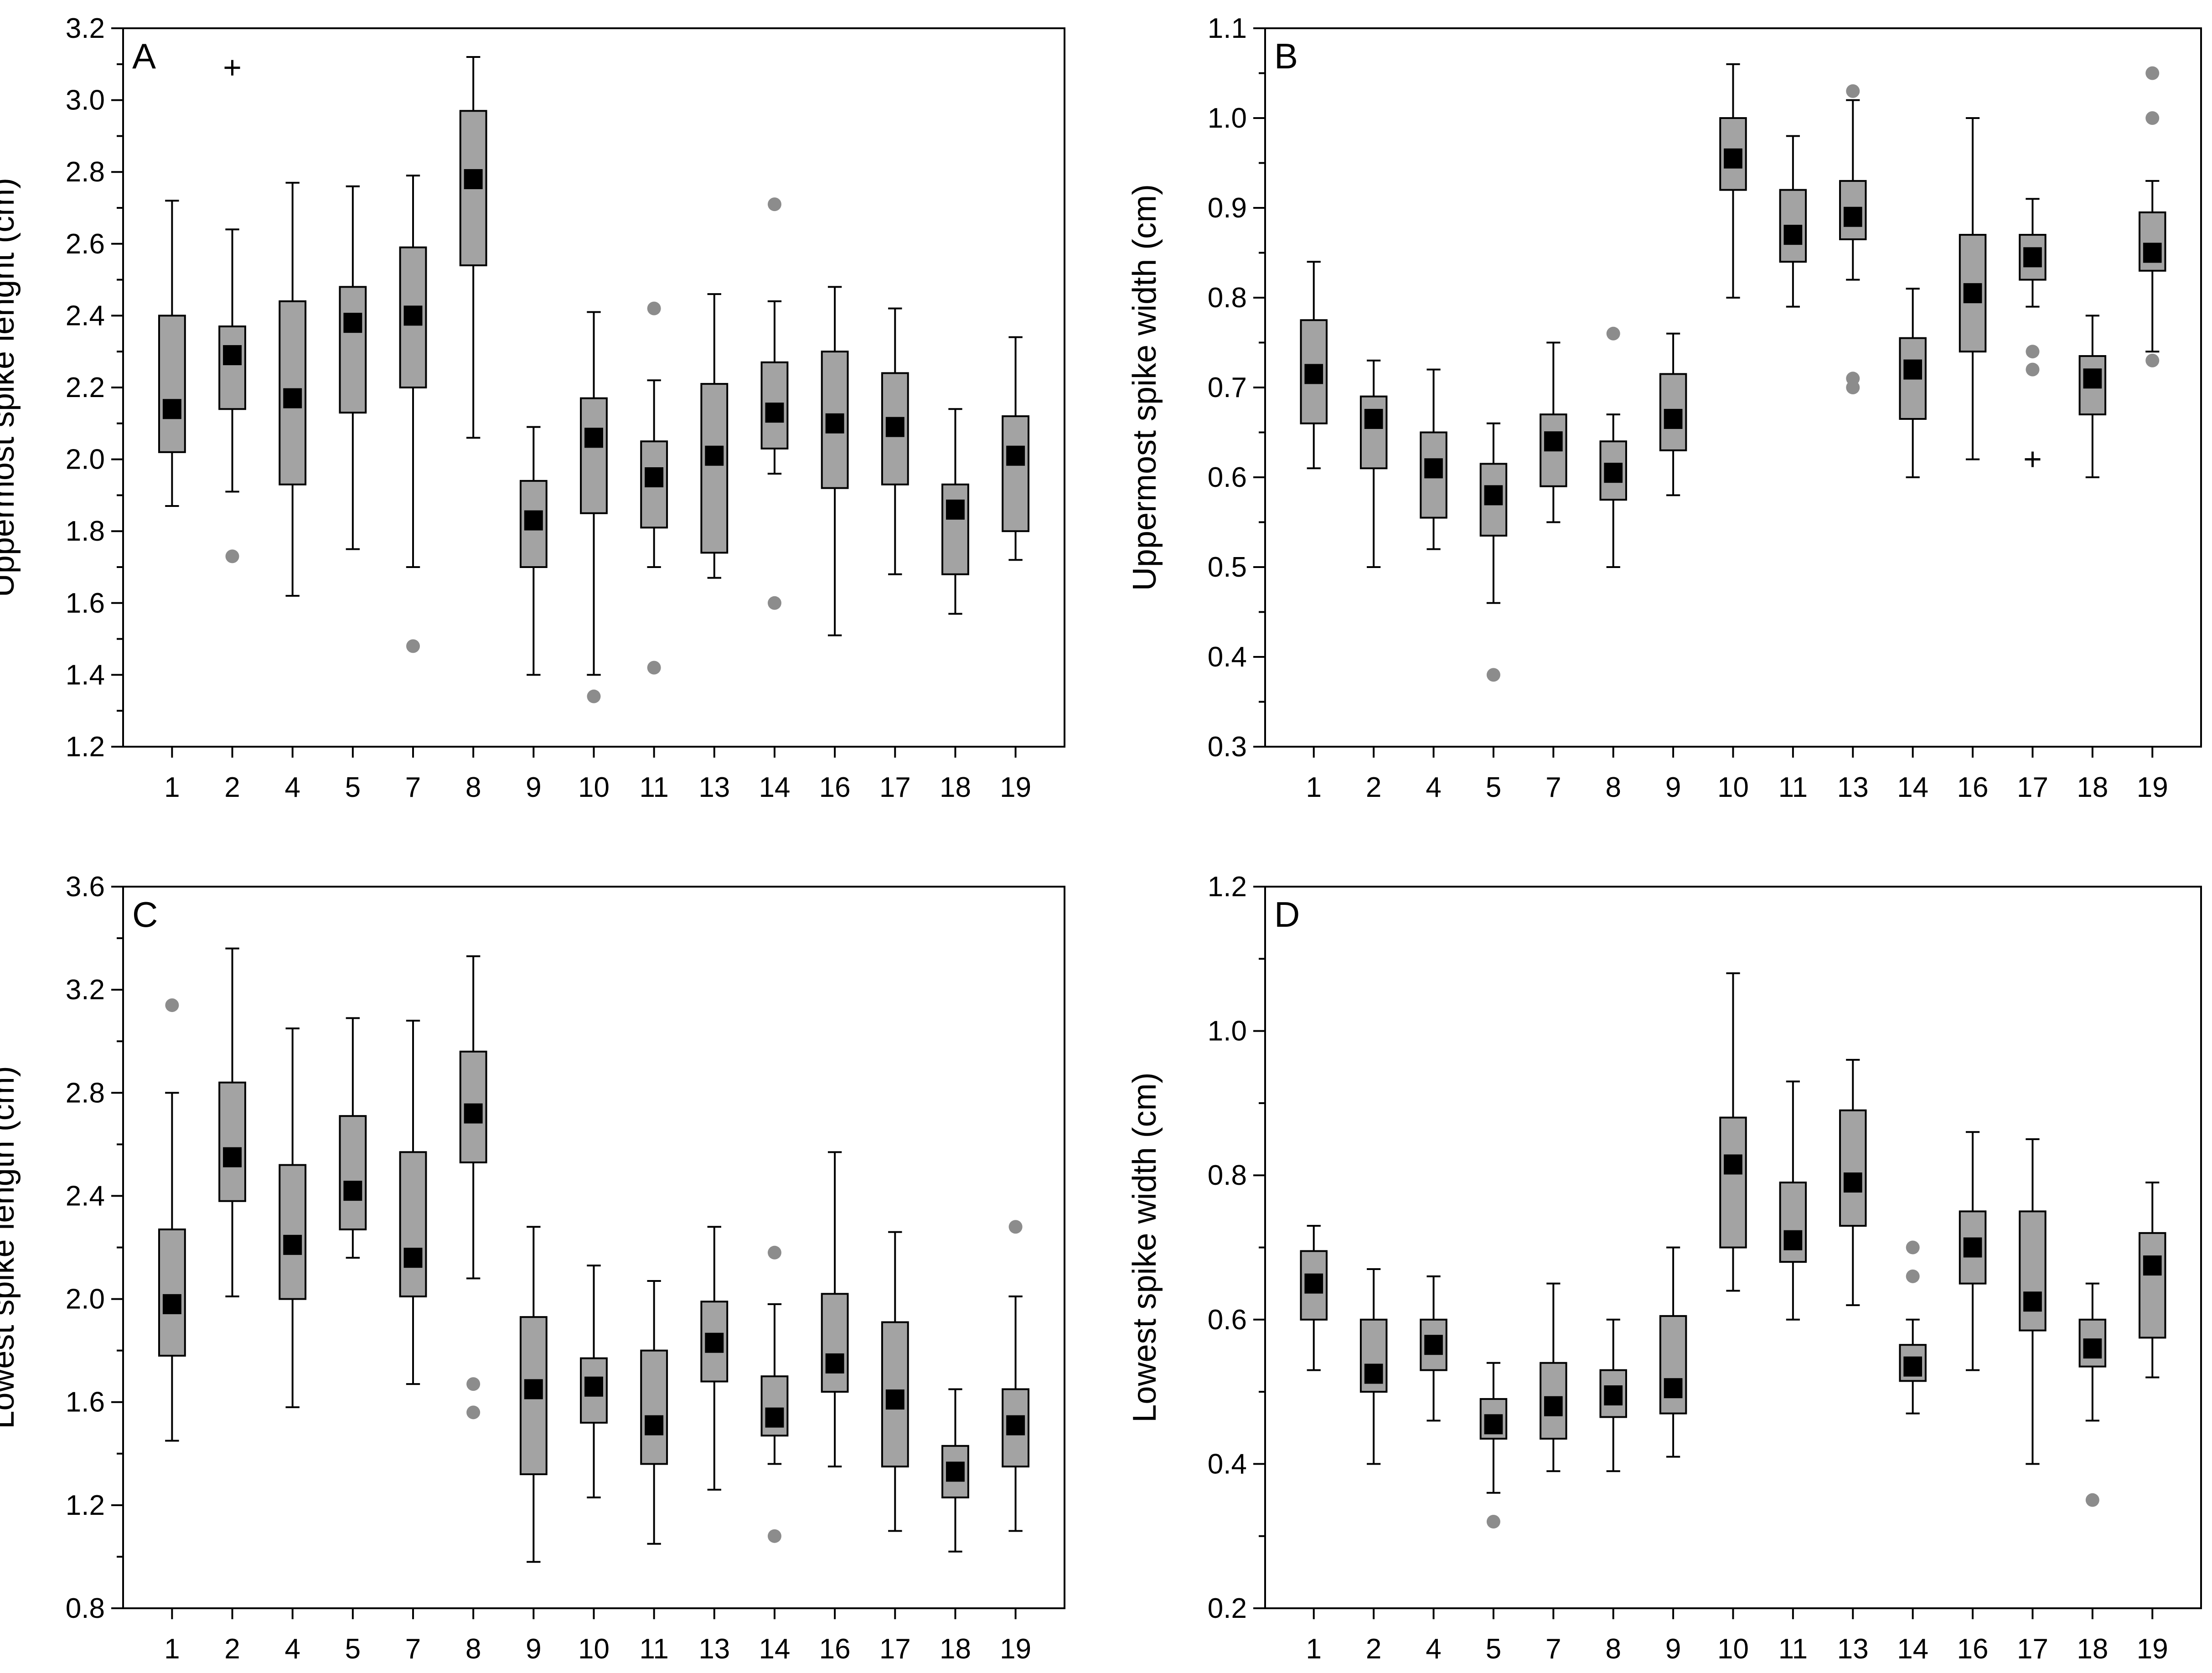  I want to click on x-tick-label: 13, so click(1853, 1649).